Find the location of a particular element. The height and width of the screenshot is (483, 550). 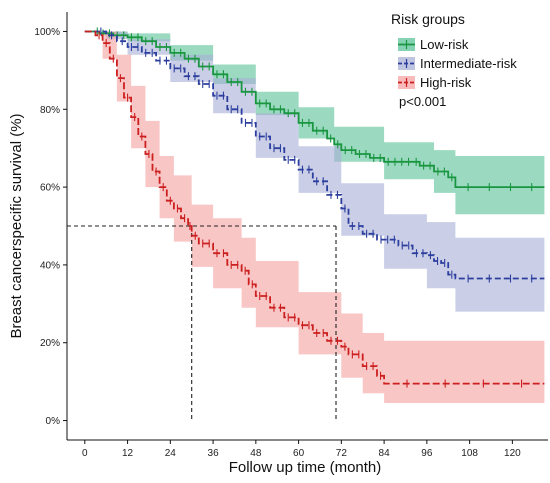

x-tick-label: 108 is located at coordinates (469, 453).